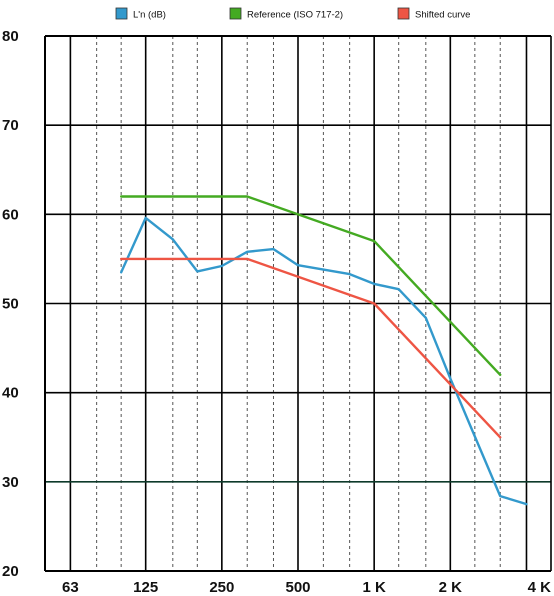  What do you see at coordinates (70, 587) in the screenshot?
I see `x-tick-label: 63` at bounding box center [70, 587].